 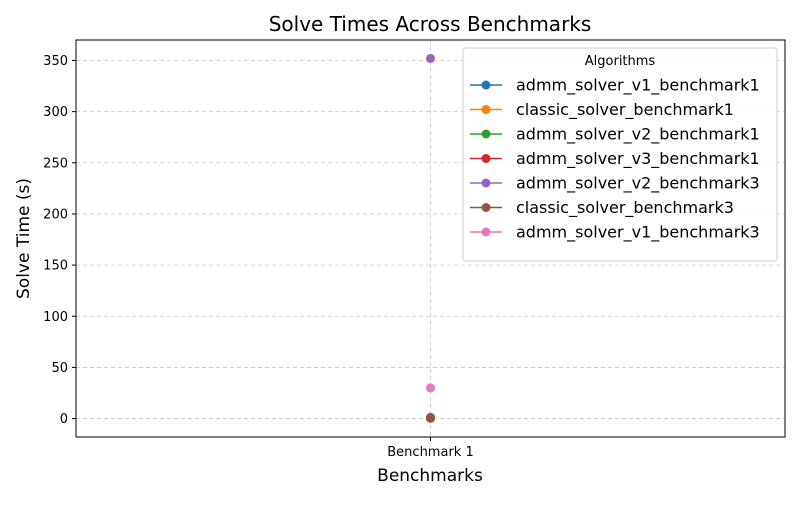 I want to click on y-tick-label: 50, so click(x=59, y=368).